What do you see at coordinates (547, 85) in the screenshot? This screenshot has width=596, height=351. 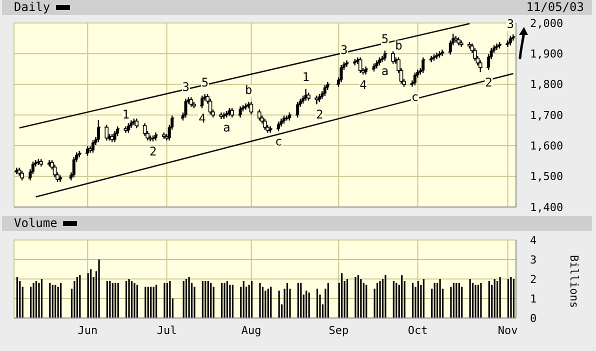 I see `y-tick-label: 1,800` at bounding box center [547, 85].